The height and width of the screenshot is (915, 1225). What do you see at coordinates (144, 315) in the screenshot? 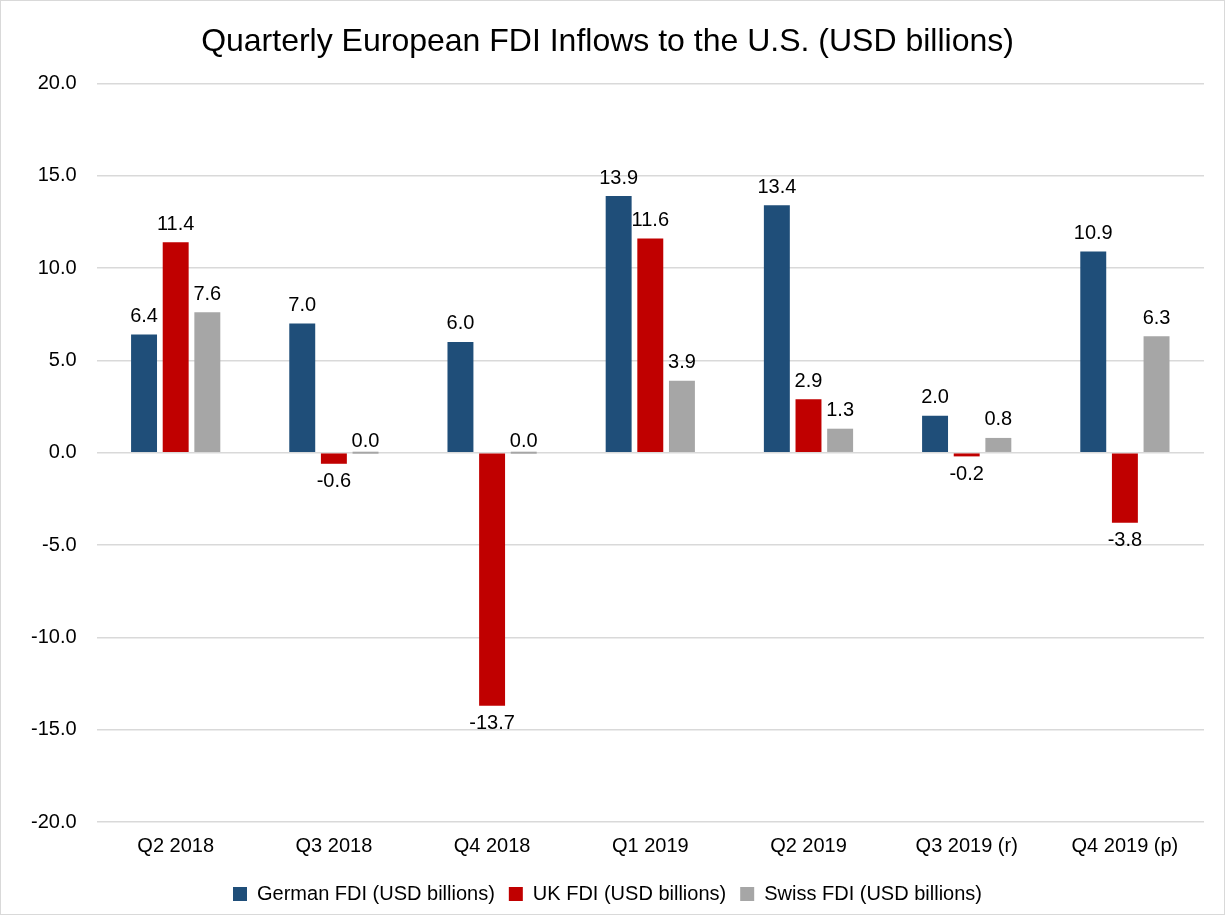
I see `data-label: 6.4` at bounding box center [144, 315].